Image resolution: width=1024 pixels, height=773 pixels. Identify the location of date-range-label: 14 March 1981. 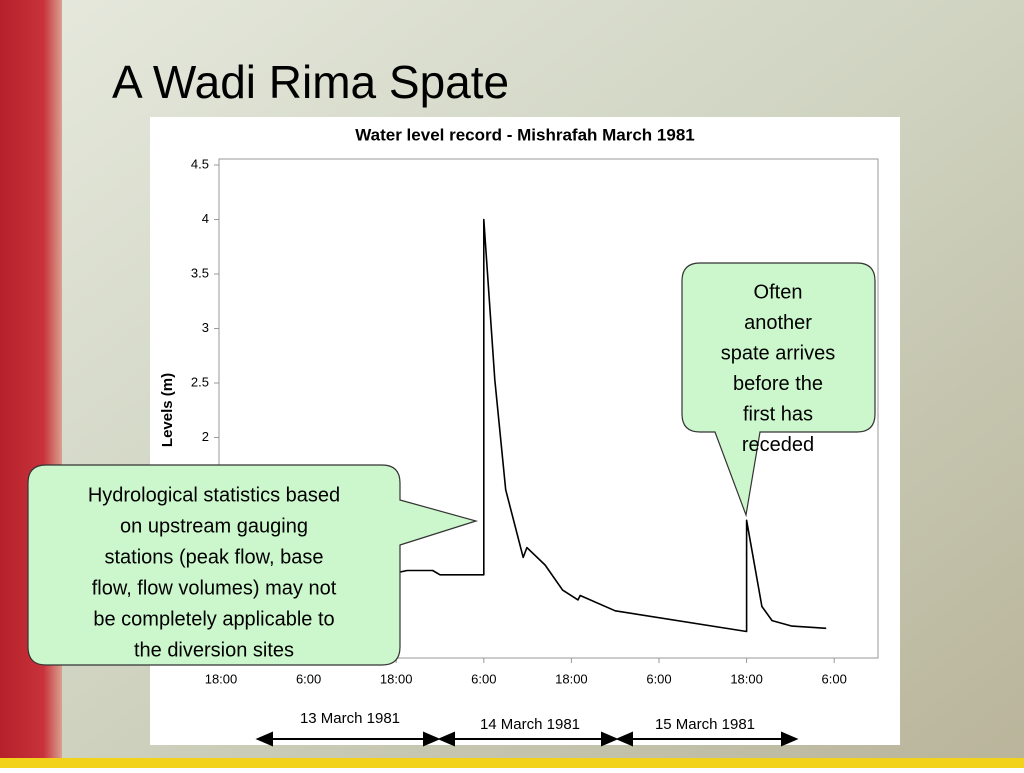
(530, 724).